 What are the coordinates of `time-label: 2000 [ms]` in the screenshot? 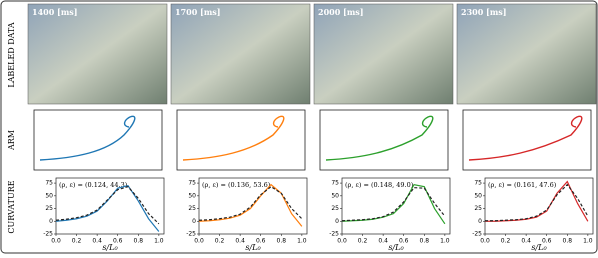 It's located at (341, 12).